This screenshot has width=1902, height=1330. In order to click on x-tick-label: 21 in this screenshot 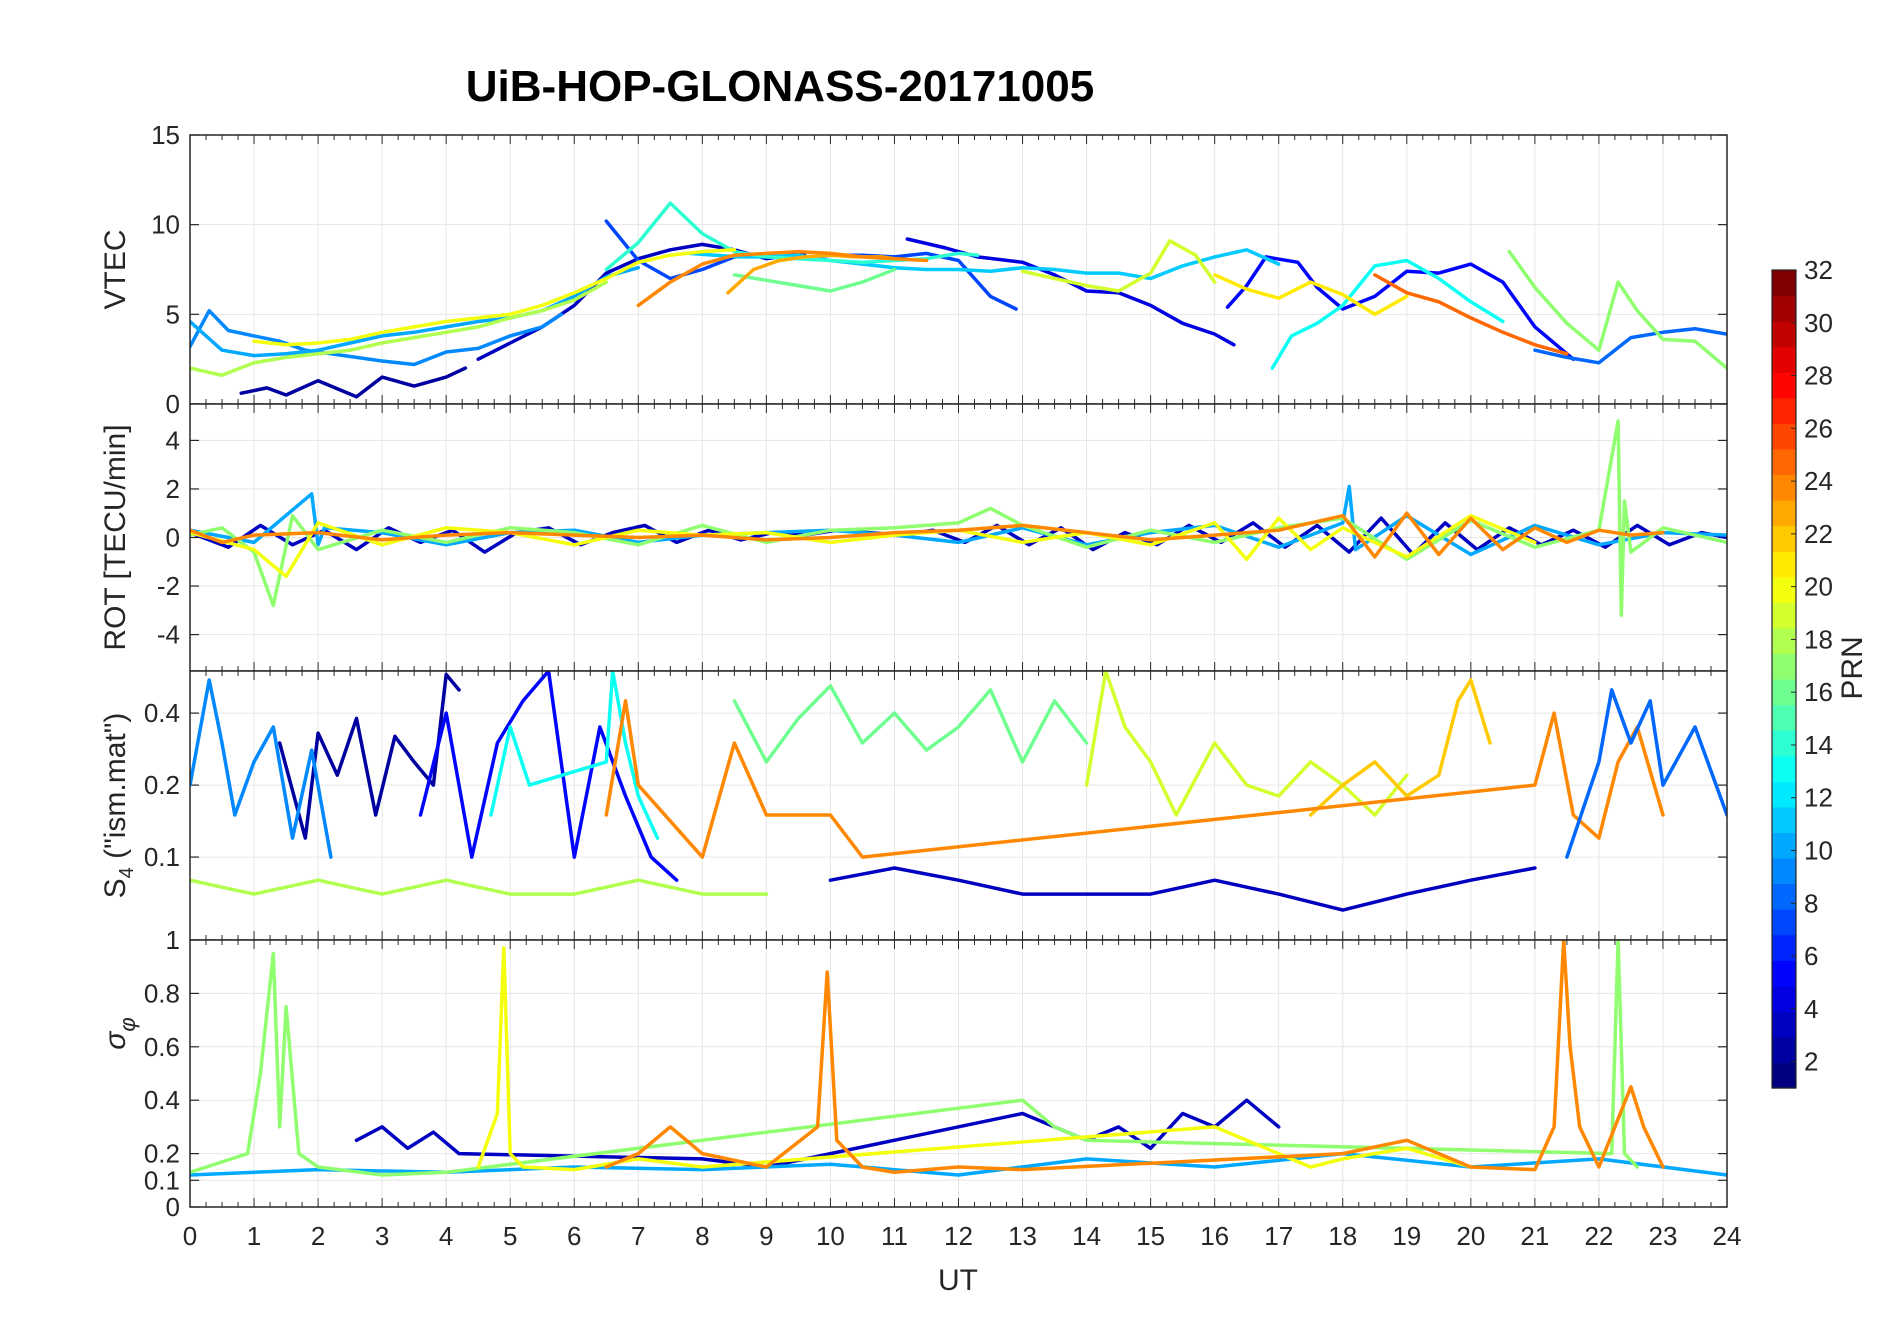, I will do `click(1534, 1236)`.